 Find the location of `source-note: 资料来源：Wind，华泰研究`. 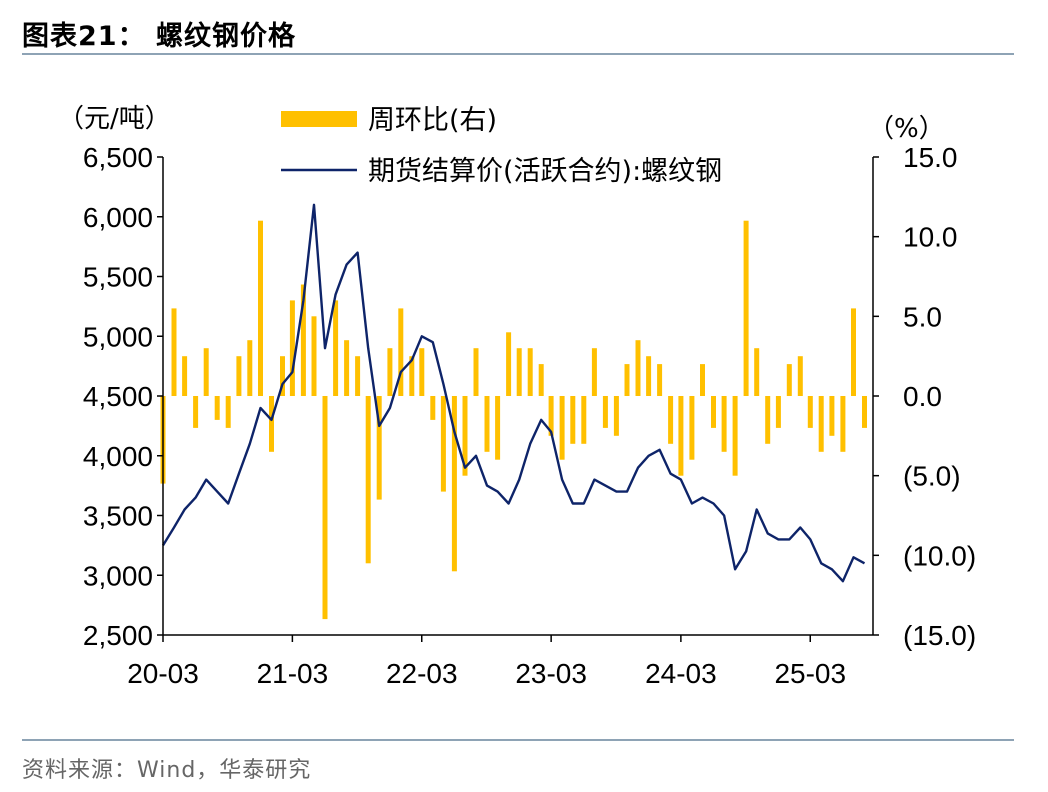

source-note: 资料来源：Wind，华泰研究 is located at coordinates (167, 770).